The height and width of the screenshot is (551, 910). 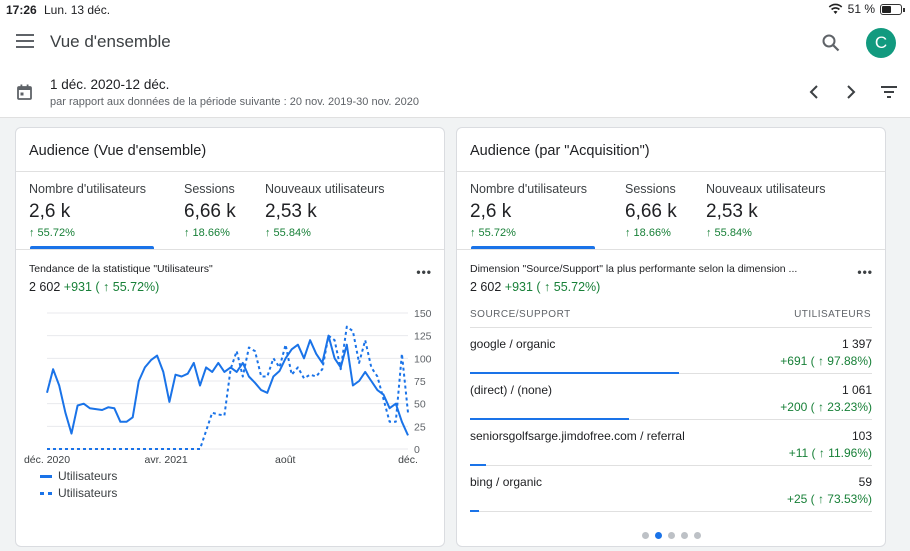 I want to click on series-line-previous, so click(x=228, y=387).